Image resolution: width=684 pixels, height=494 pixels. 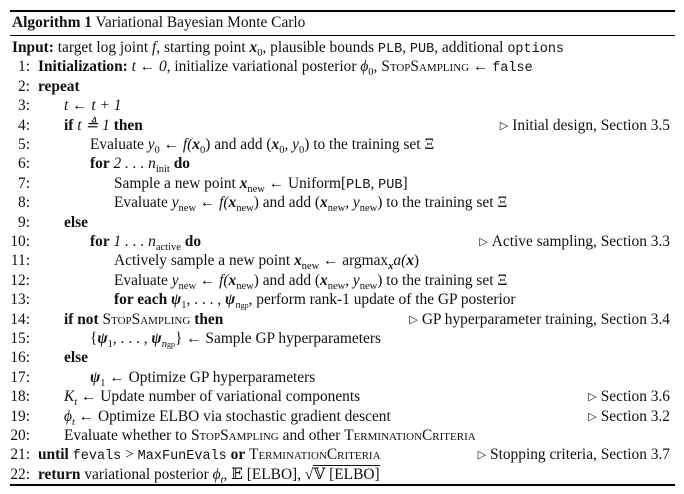 I want to click on line-number: 21:, so click(x=20, y=455).